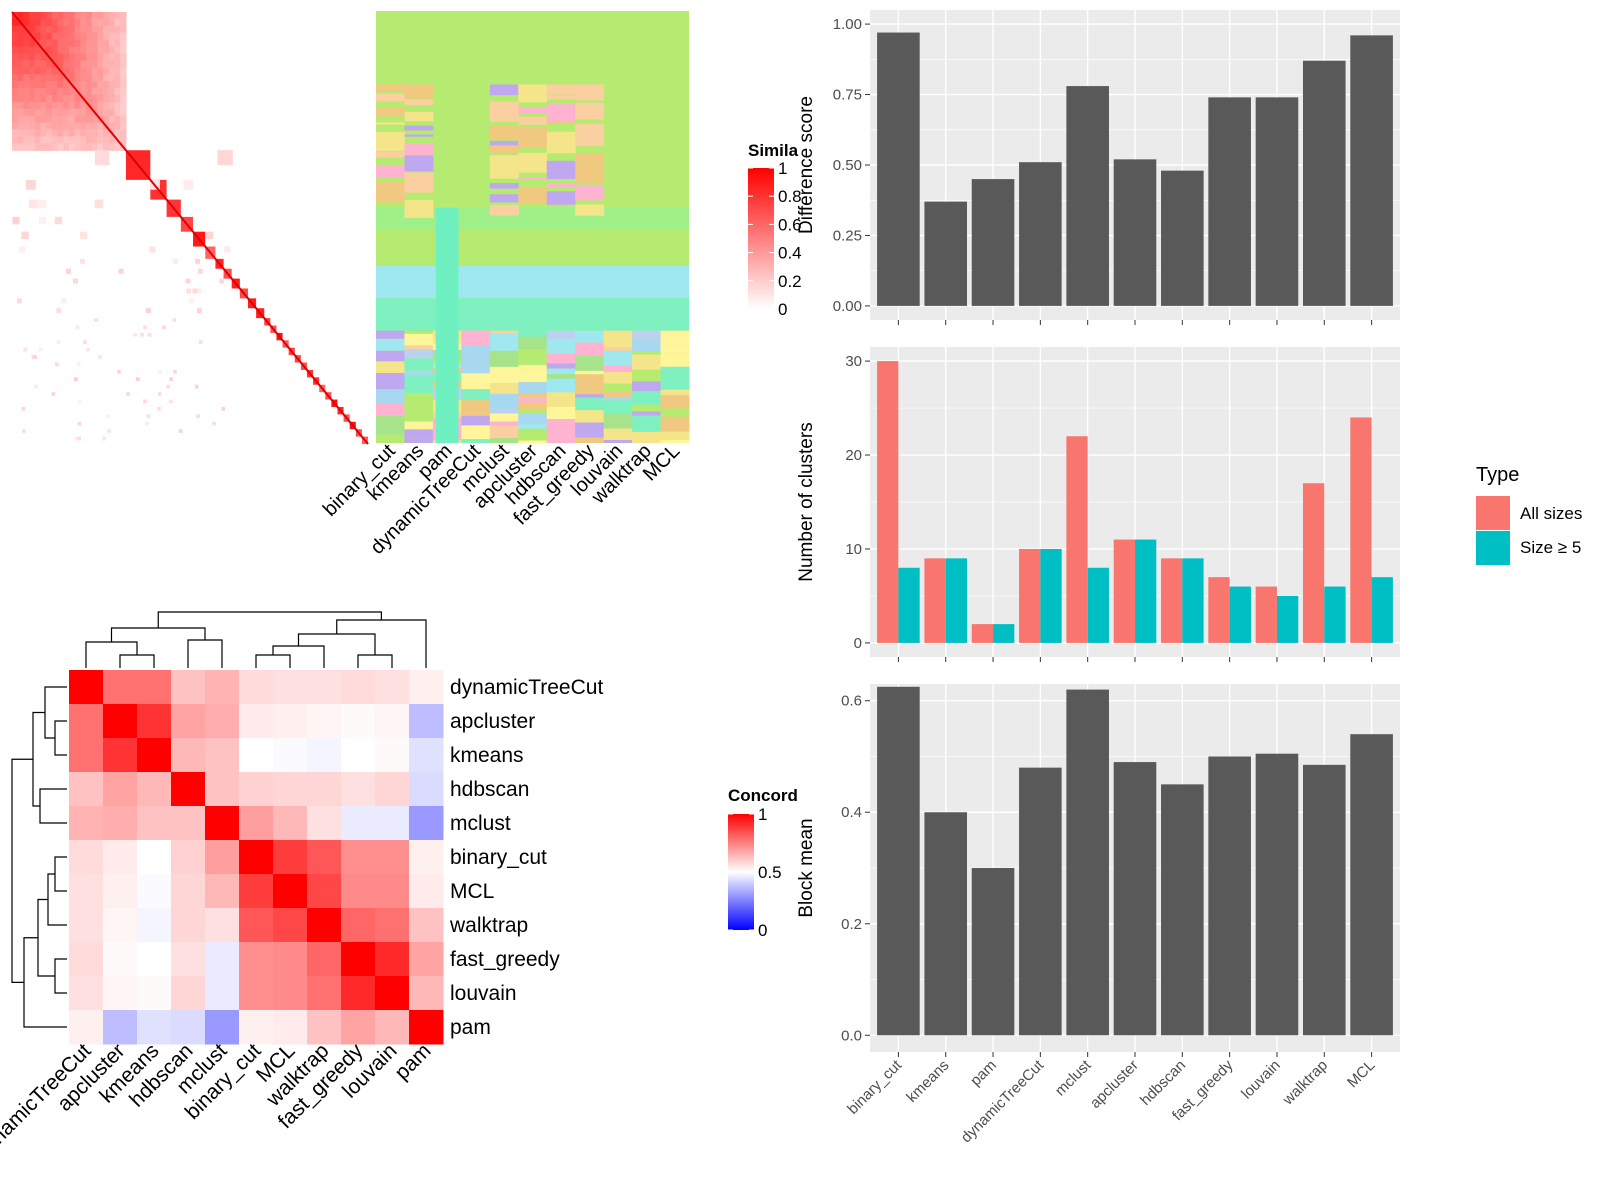 Image resolution: width=1600 pixels, height=1200 pixels. What do you see at coordinates (851, 1035) in the screenshot?
I see `y-tick-label: 0.0` at bounding box center [851, 1035].